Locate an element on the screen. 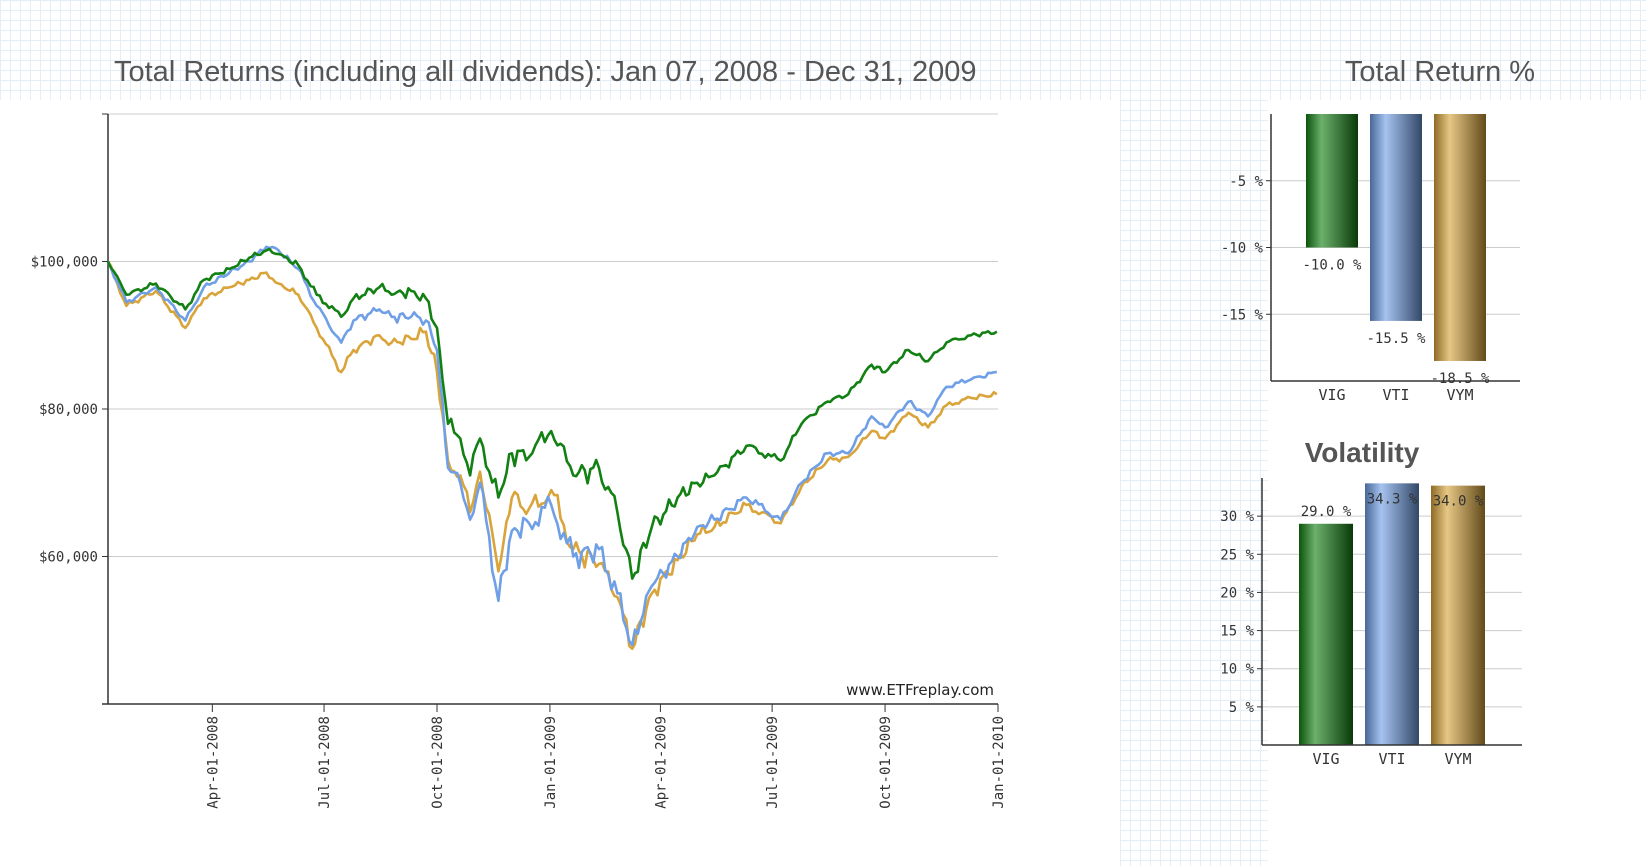 The image size is (1646, 866). volatility-y-tick-label: 20 % is located at coordinates (1237, 593).